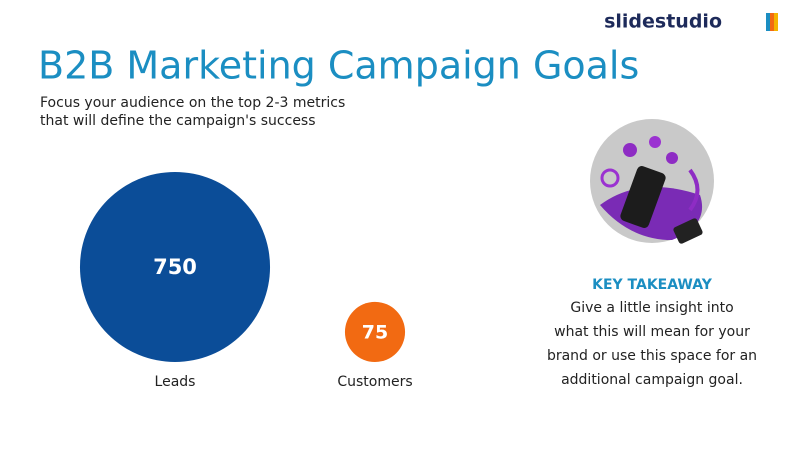 The height and width of the screenshot is (450, 800). Describe the element at coordinates (652, 380) in the screenshot. I see `takeaway-line: additional campaign goal.` at that location.